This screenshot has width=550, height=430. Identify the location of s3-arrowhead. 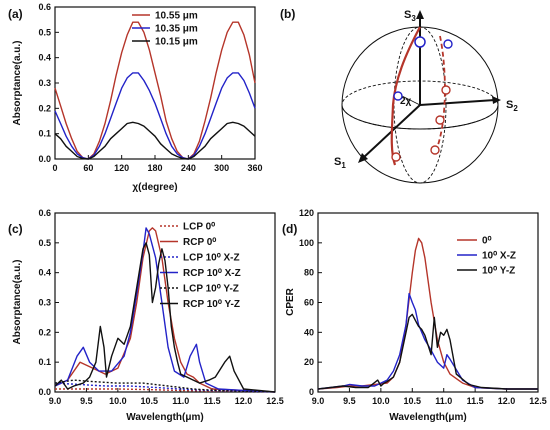
(420, 14).